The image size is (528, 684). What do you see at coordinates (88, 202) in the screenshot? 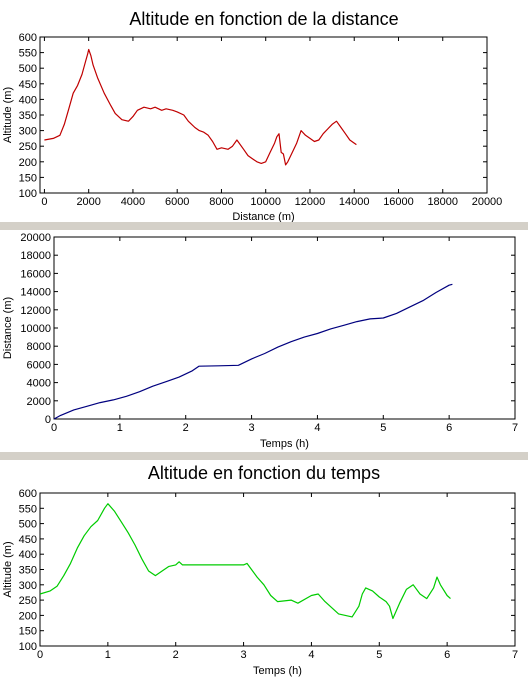
I see `x-tick-label: 2000` at bounding box center [88, 202].